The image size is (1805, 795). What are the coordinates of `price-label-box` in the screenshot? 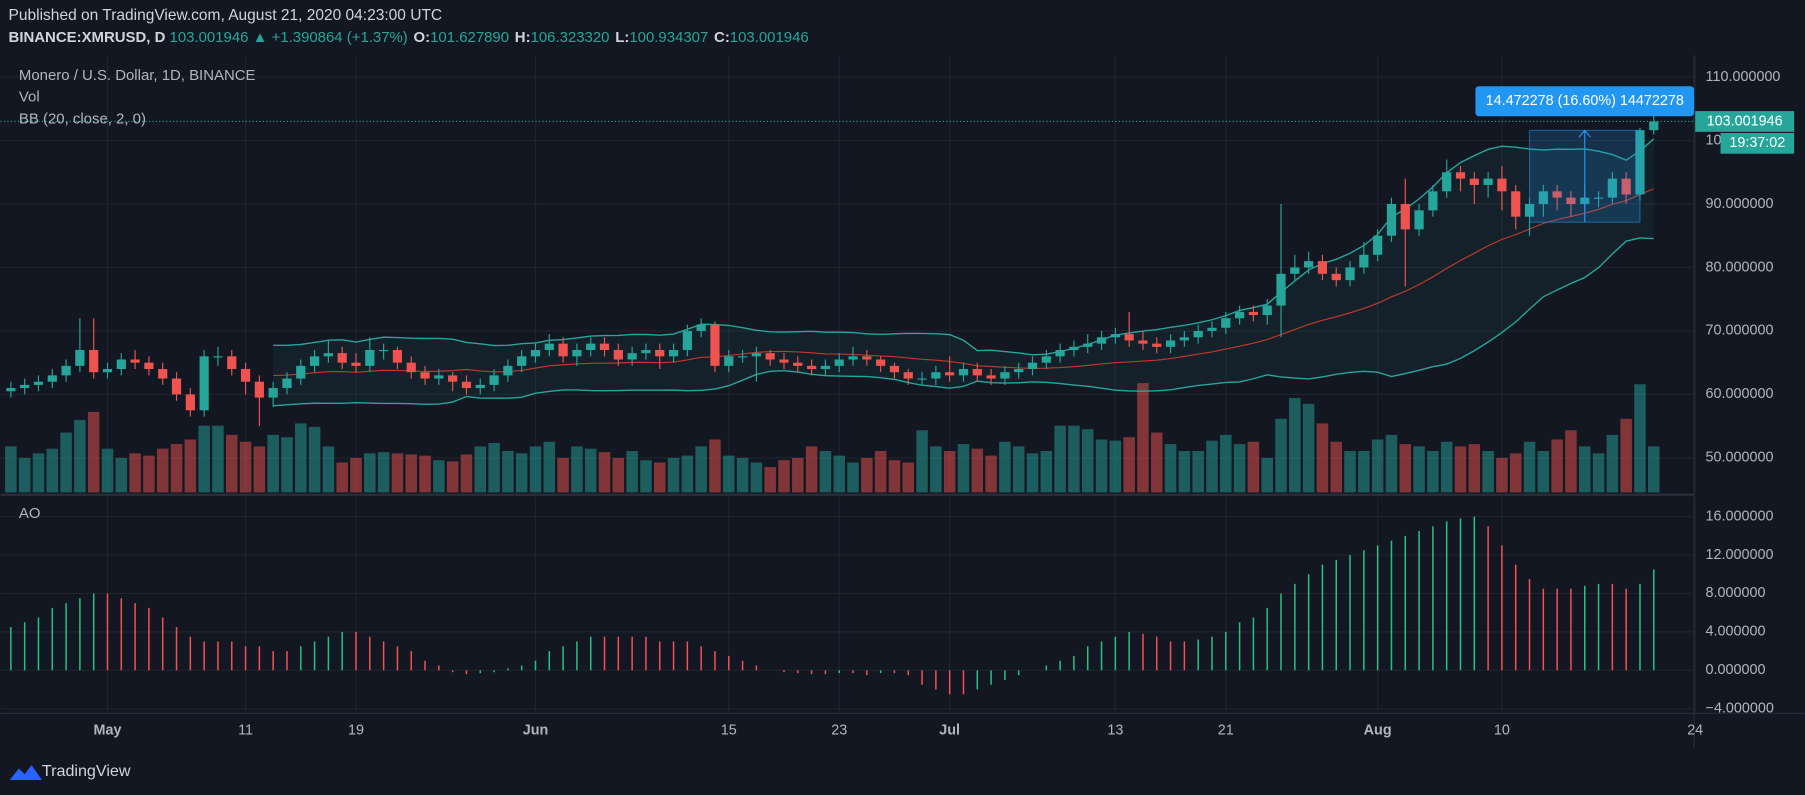 It's located at (1745, 121).